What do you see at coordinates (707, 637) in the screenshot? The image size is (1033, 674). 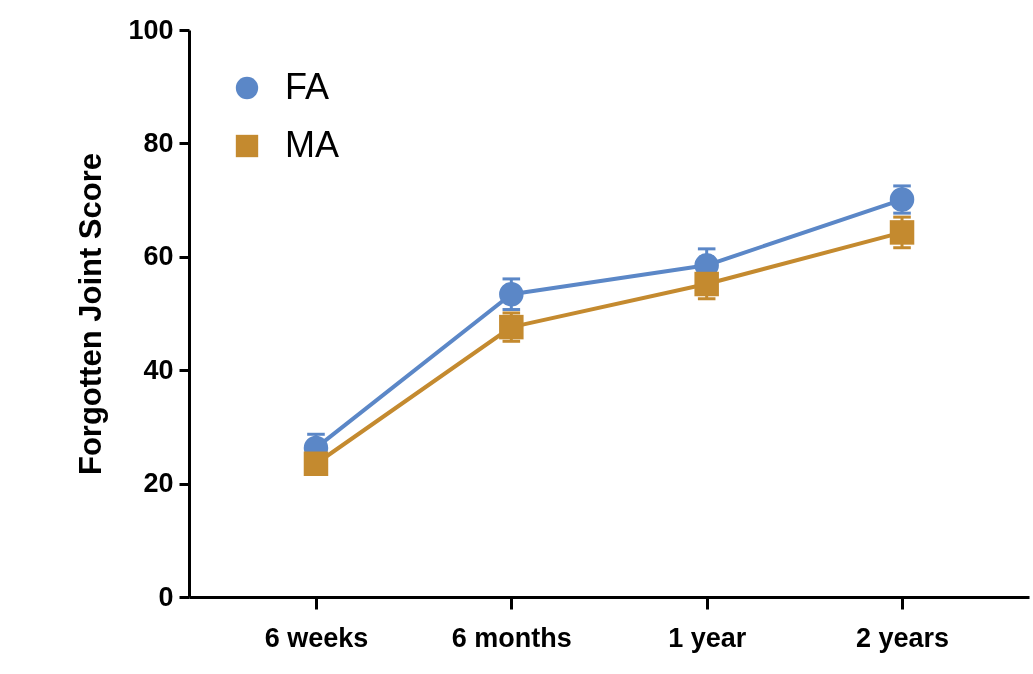 I see `x-tick-label: 1 year` at bounding box center [707, 637].